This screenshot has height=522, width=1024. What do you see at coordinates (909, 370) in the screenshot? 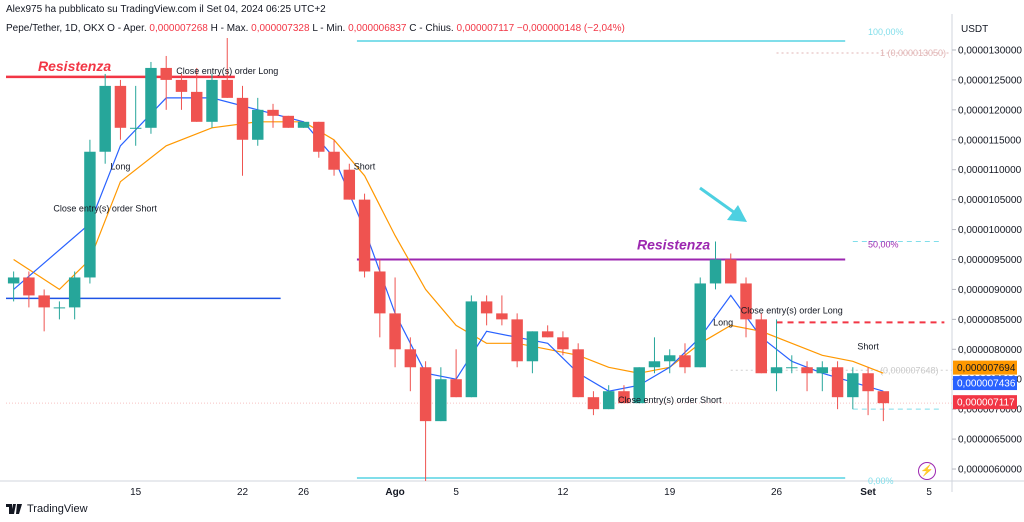
I see `fib-ref-label: (0,000007648)` at bounding box center [909, 370].